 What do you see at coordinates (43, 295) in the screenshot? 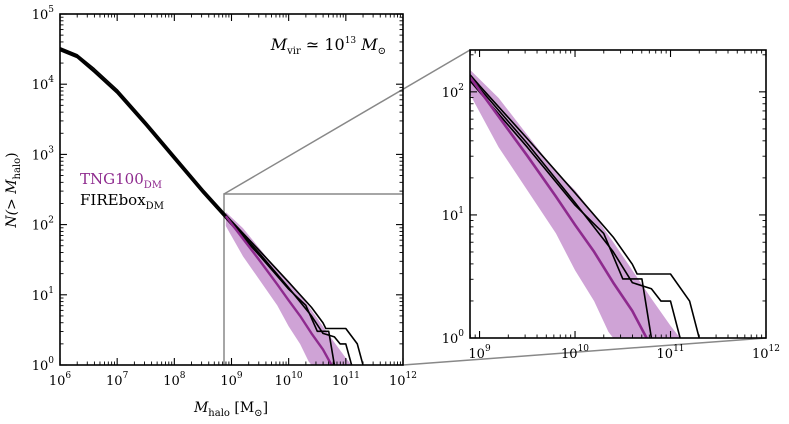
I see `main-y-tick-label: 10¹` at bounding box center [43, 295].